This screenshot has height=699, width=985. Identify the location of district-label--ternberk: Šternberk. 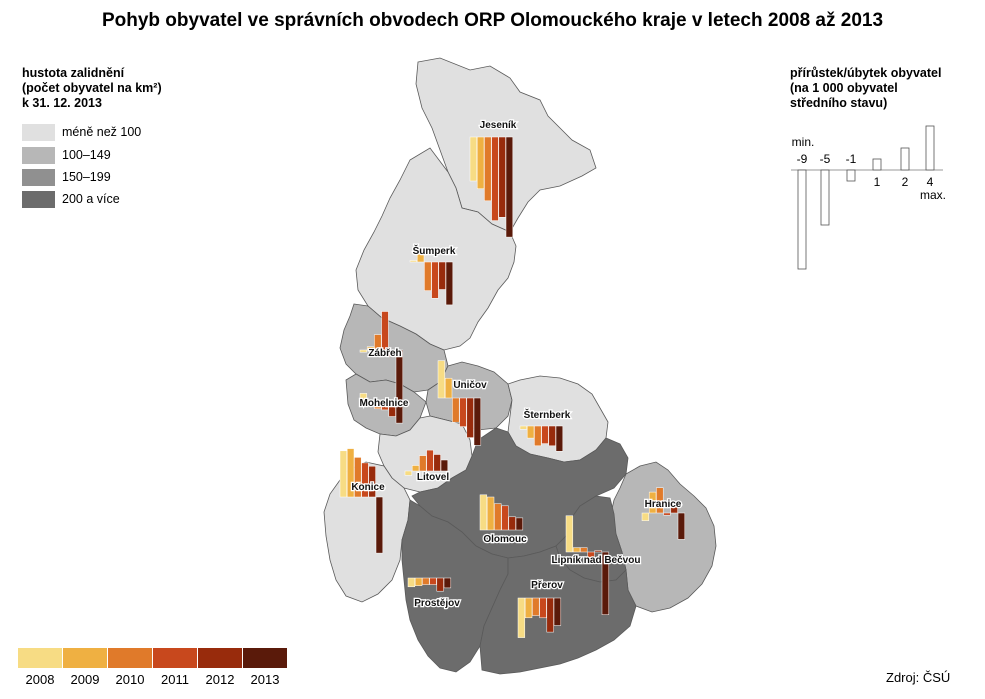
(547, 414).